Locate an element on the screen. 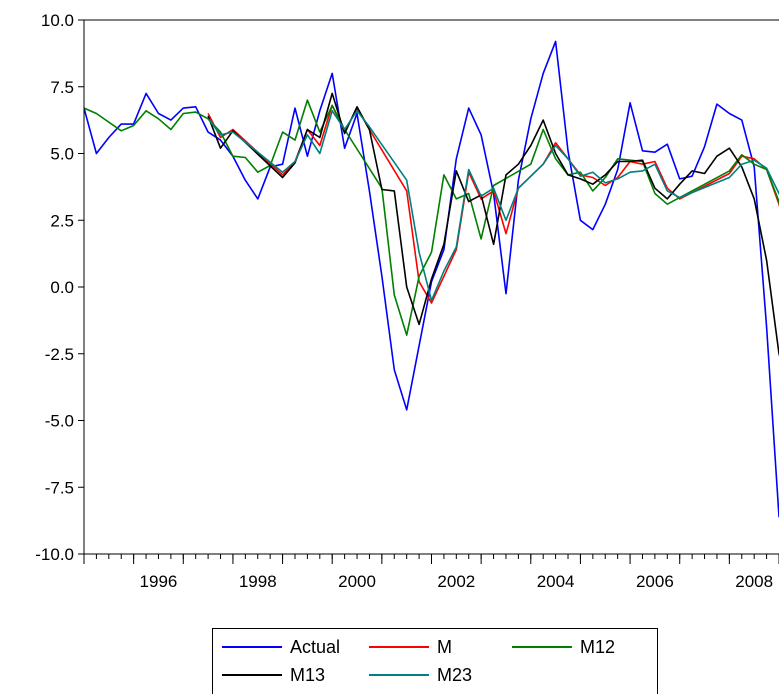 Image resolution: width=779 pixels, height=699 pixels. x-tick-label: 2008 is located at coordinates (754, 581).